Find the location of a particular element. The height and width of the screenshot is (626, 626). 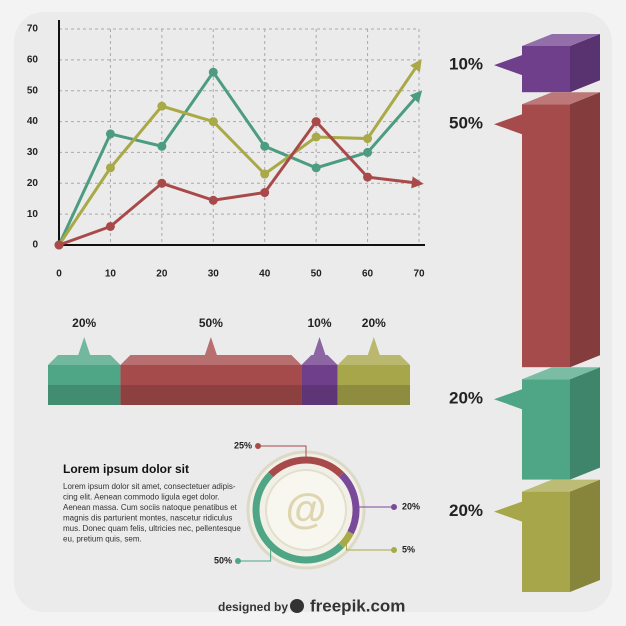

line-series is located at coordinates (241, 183).